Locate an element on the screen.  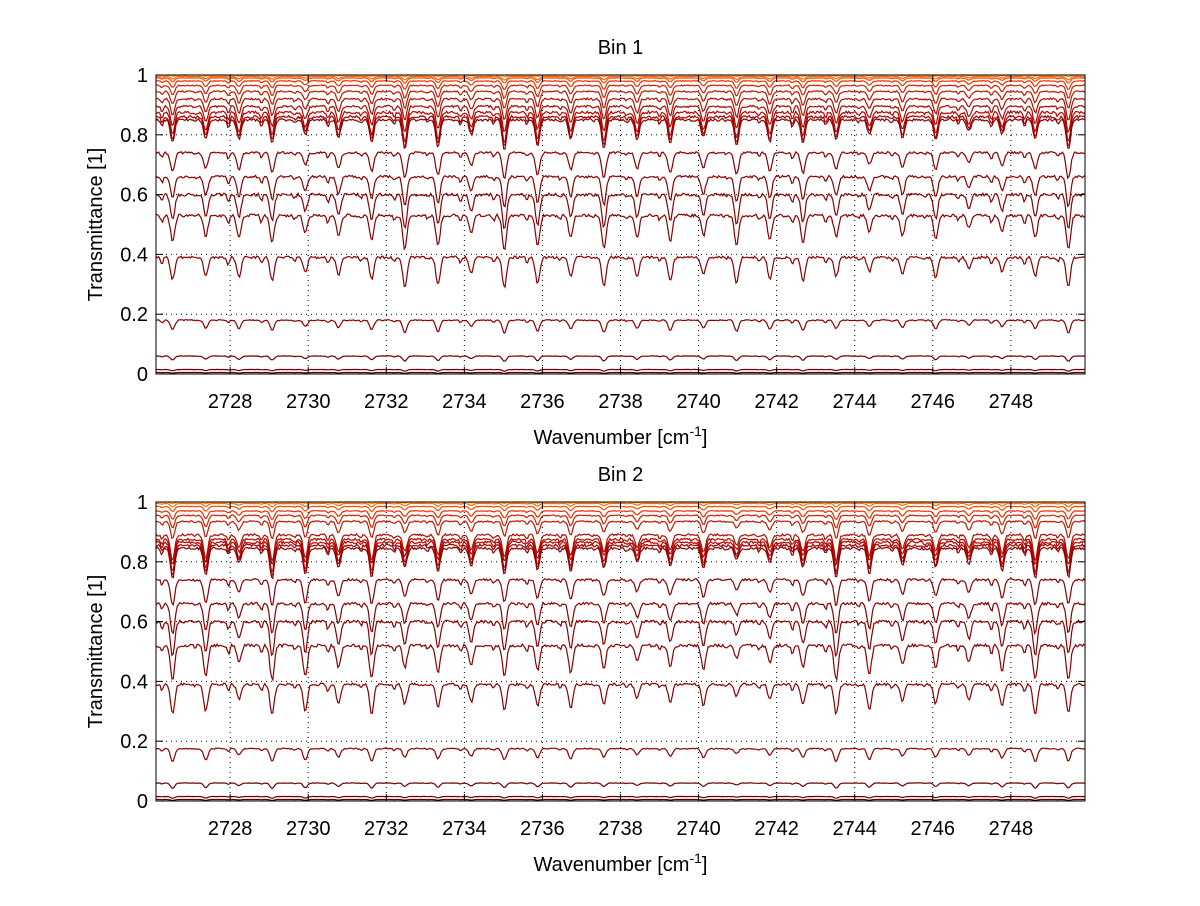
chart-title: Bin 1 is located at coordinates (621, 48).